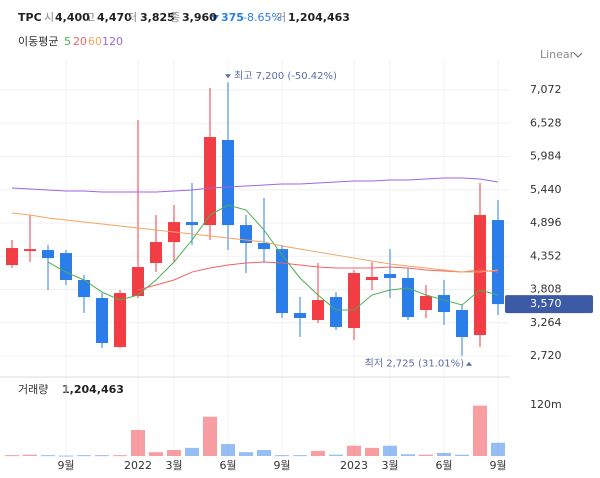  I want to click on legend-entry: 20, so click(80, 41).